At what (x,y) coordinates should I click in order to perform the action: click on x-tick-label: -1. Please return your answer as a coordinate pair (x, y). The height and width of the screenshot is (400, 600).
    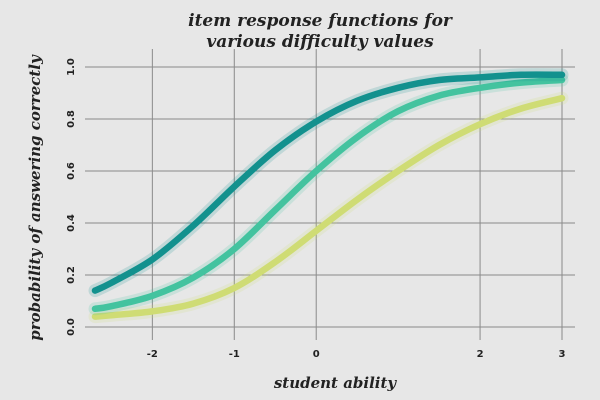
    Looking at the image, I should click on (234, 354).